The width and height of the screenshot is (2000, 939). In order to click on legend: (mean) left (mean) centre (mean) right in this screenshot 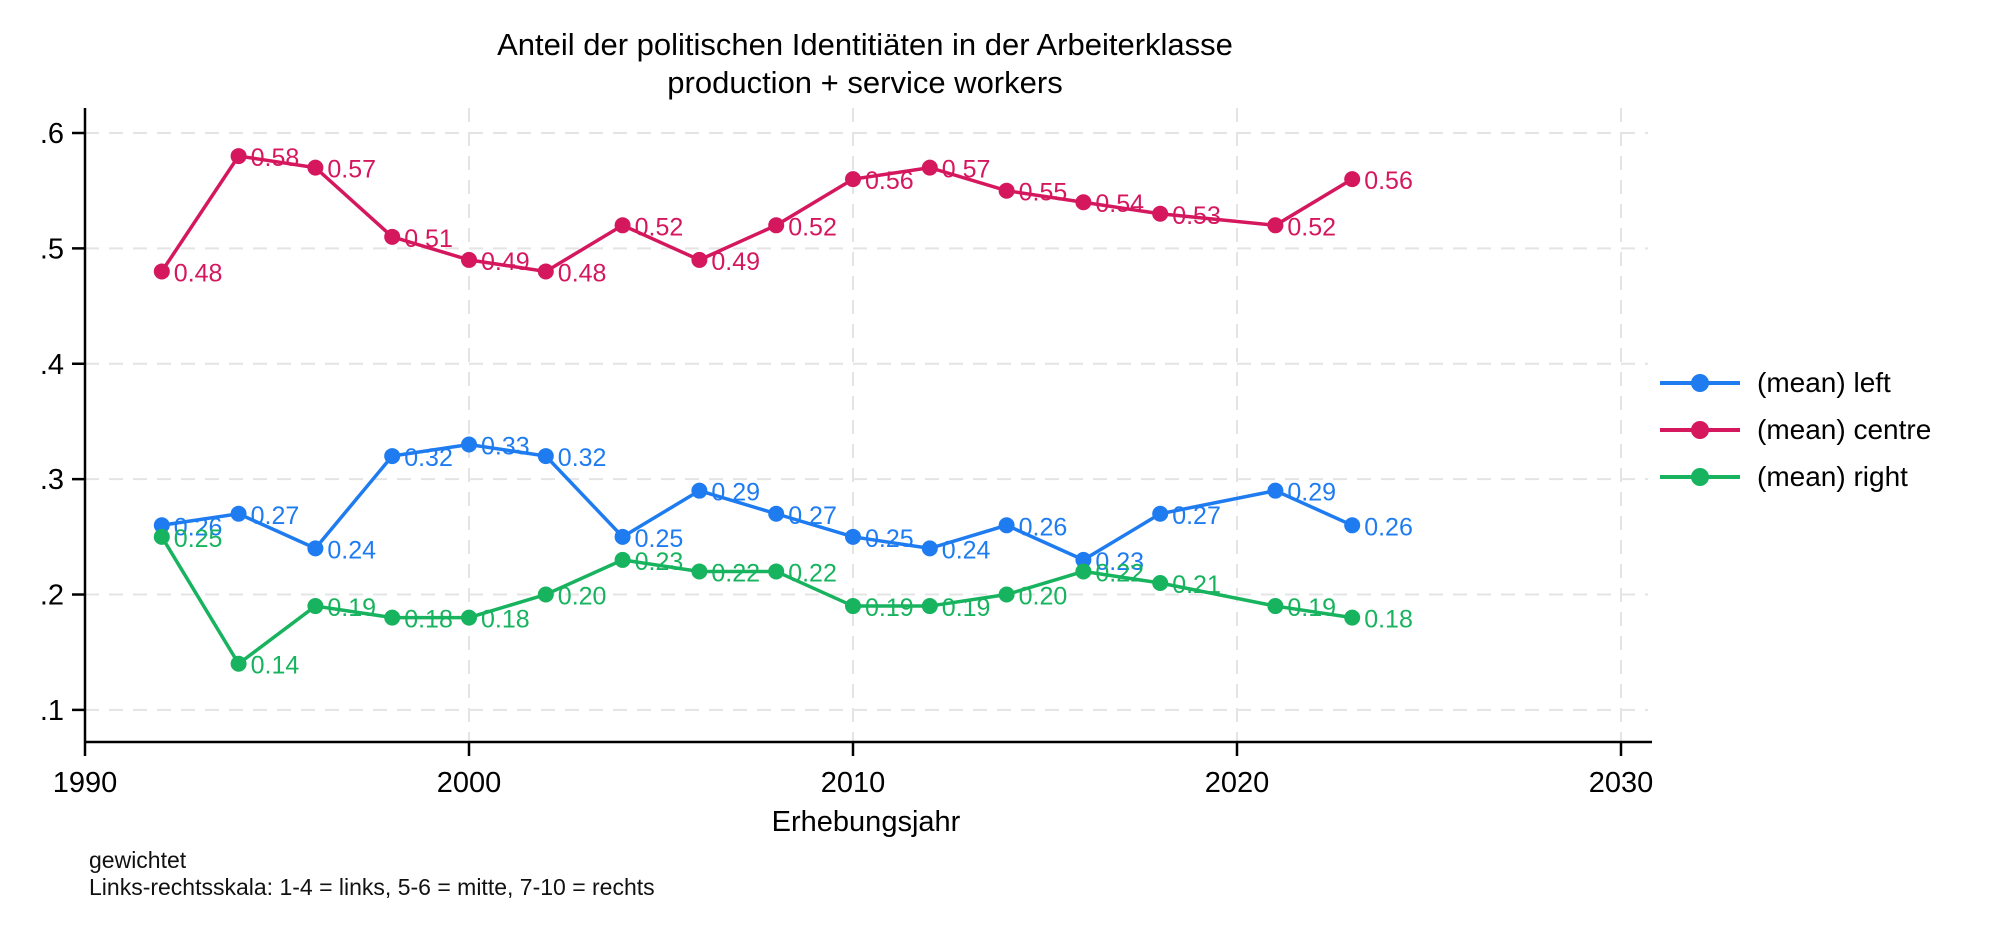, I will do `click(1794, 429)`.